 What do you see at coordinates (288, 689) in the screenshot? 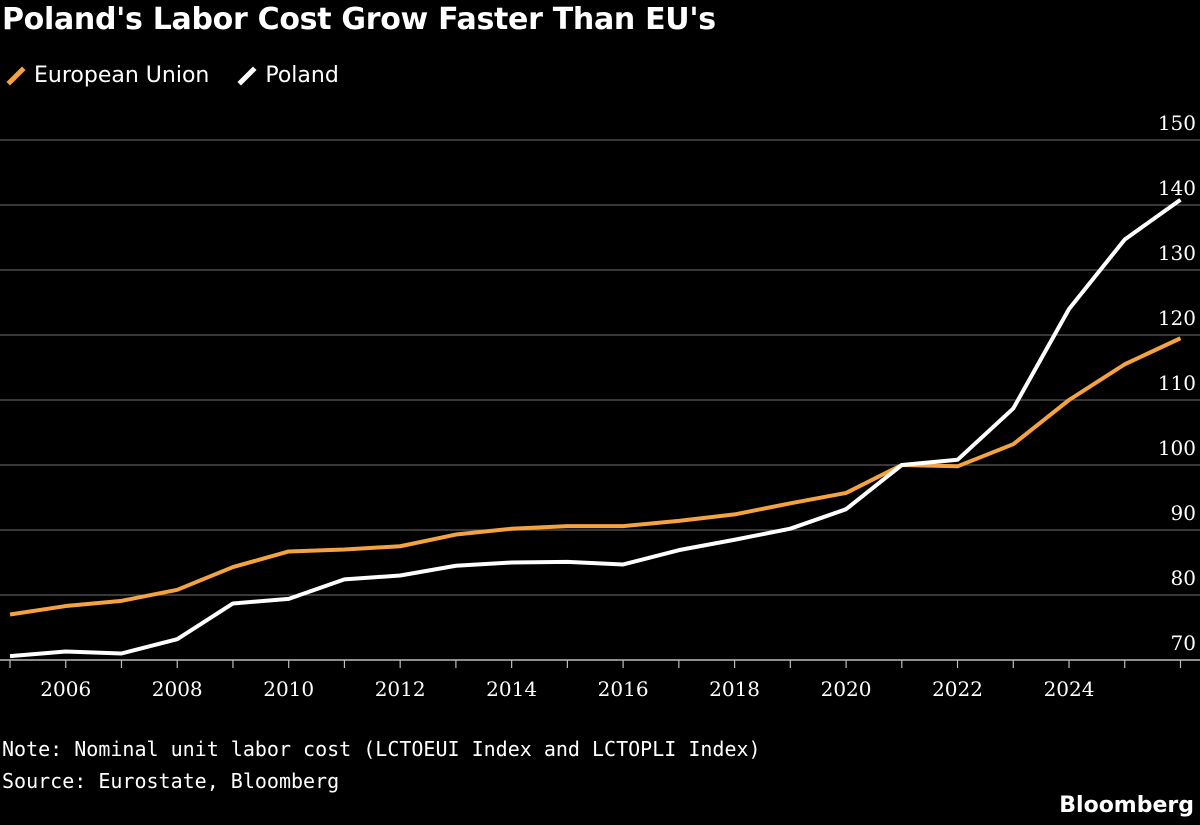
I see `x-tick-label-2010: 2010` at bounding box center [288, 689].